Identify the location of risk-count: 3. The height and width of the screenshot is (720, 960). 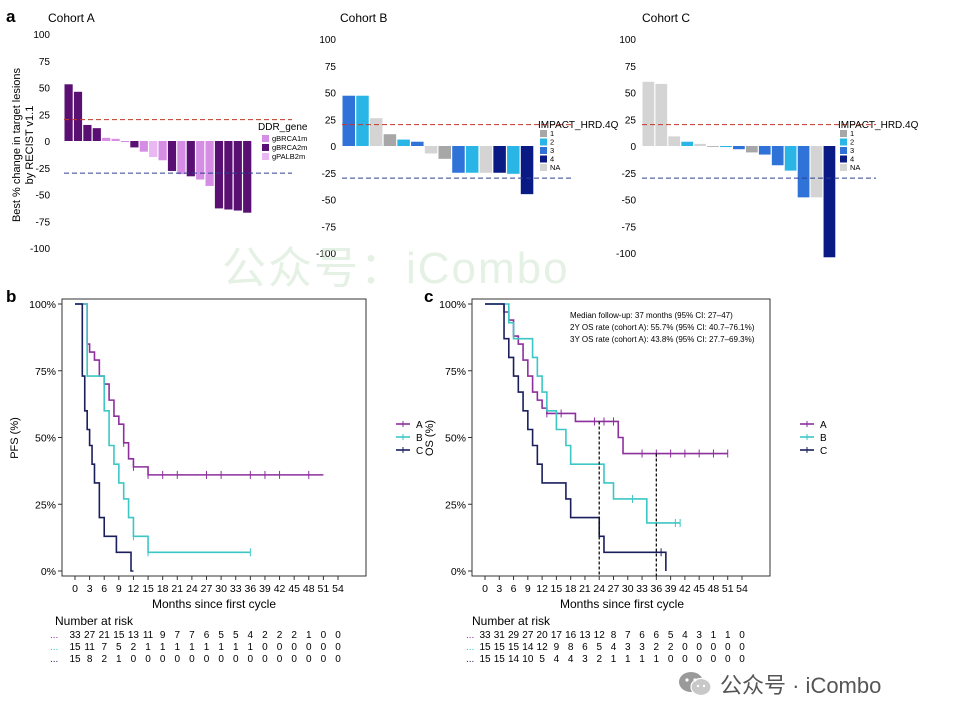
(585, 659).